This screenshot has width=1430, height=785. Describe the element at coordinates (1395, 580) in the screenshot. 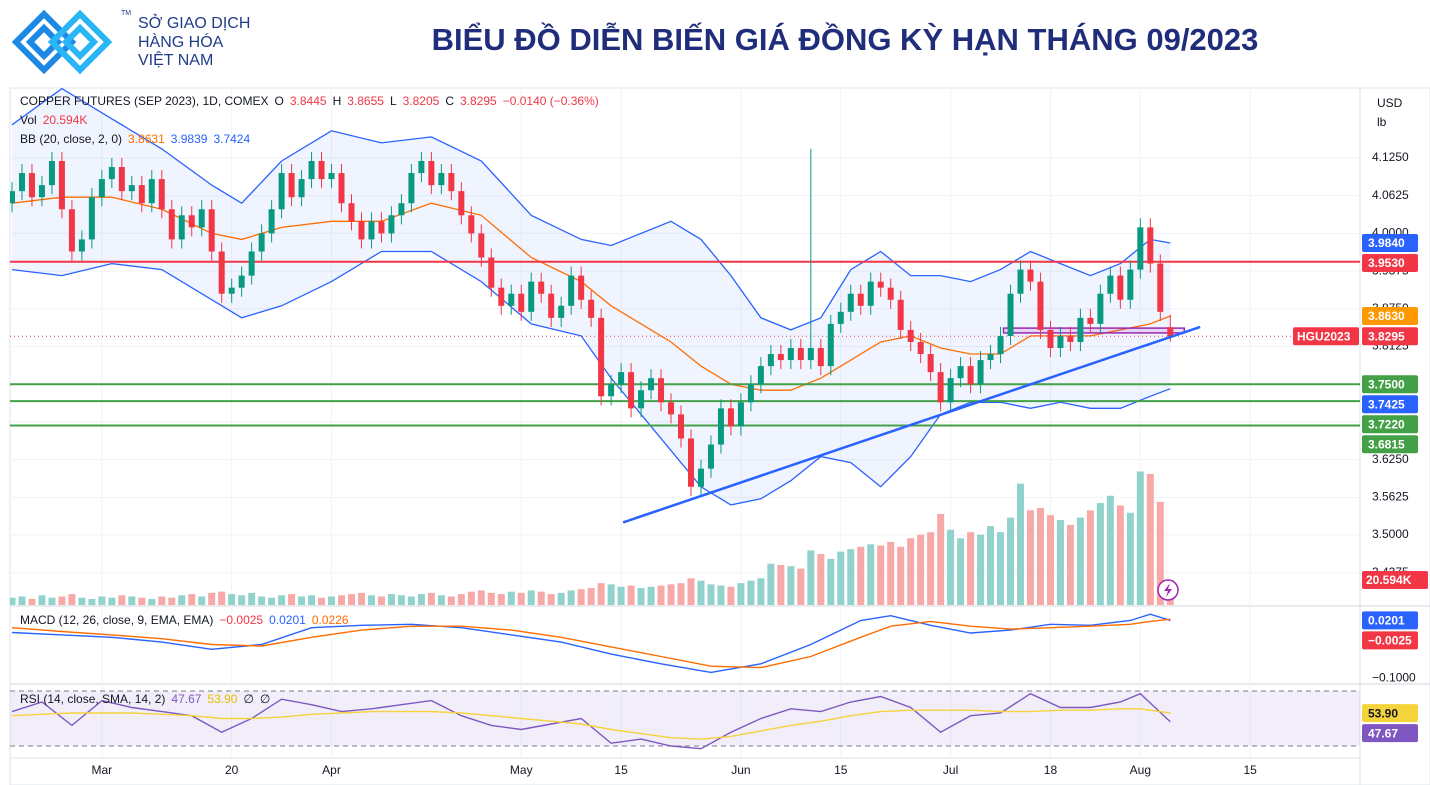

I see `volume-badge` at that location.